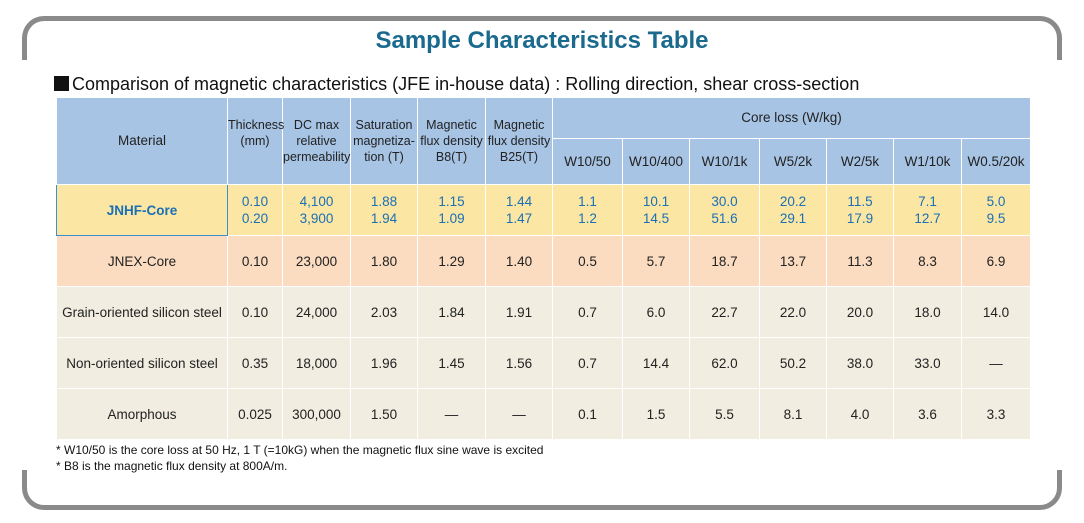 Image resolution: width=1084 pixels, height=523 pixels. What do you see at coordinates (927, 210) in the screenshot?
I see `cell-w1-10k: 7.1 12.7` at bounding box center [927, 210].